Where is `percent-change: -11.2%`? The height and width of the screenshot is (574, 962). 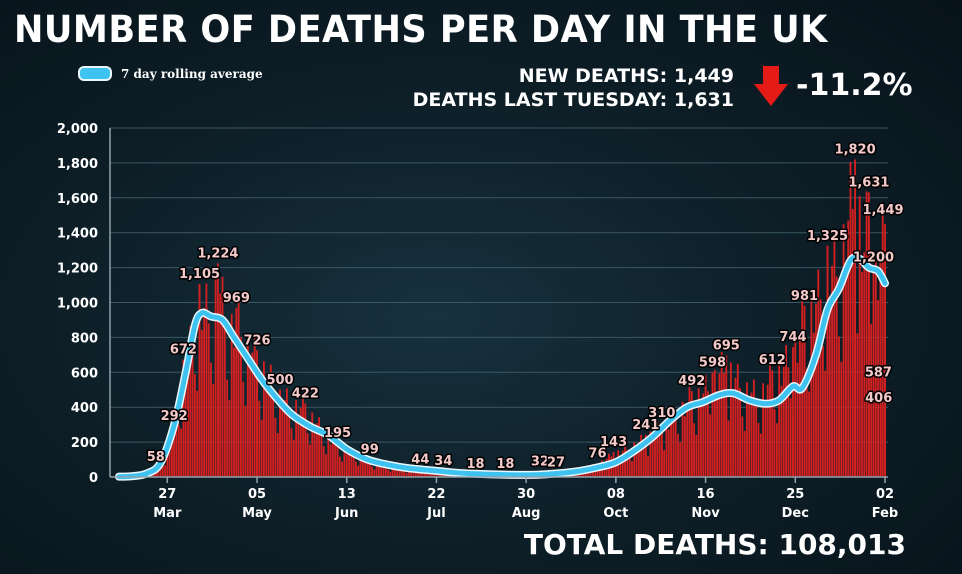
percent-change: -11.2% is located at coordinates (854, 85).